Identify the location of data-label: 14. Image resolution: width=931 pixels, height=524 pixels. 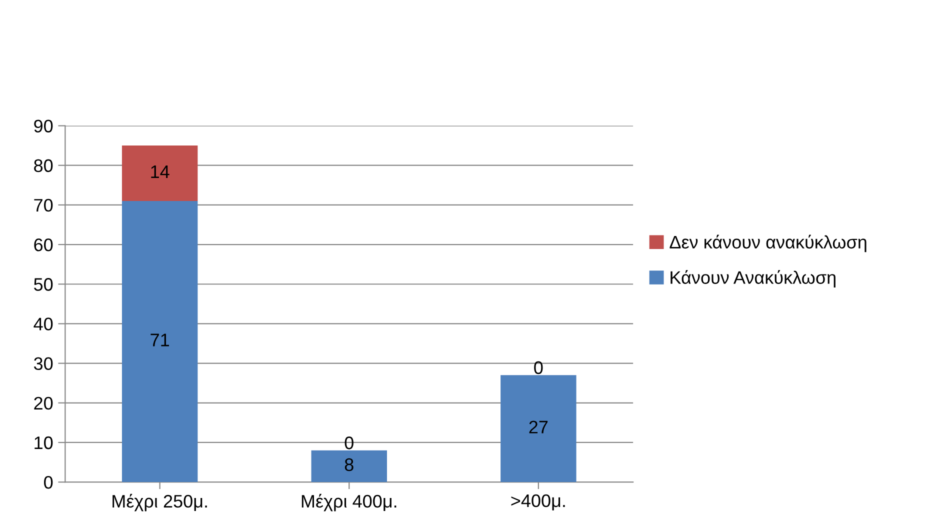
(160, 172).